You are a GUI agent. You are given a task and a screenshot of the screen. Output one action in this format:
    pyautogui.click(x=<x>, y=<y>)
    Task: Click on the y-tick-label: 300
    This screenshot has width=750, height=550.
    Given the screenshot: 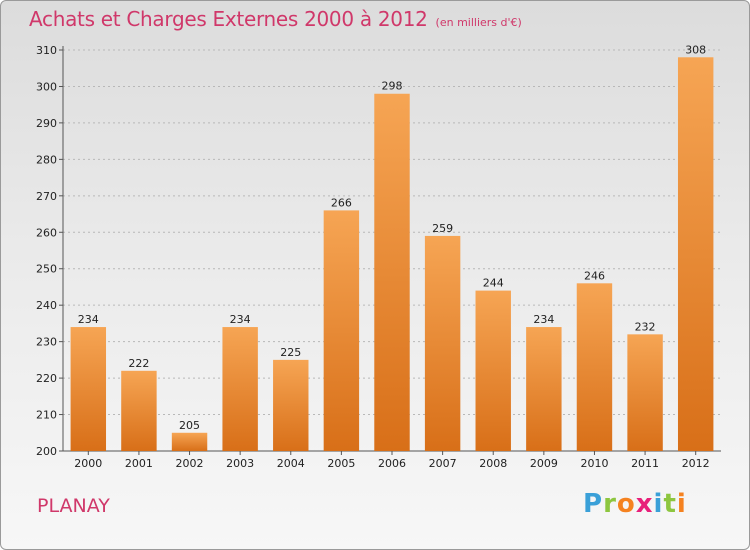 What is the action you would take?
    pyautogui.click(x=46, y=86)
    